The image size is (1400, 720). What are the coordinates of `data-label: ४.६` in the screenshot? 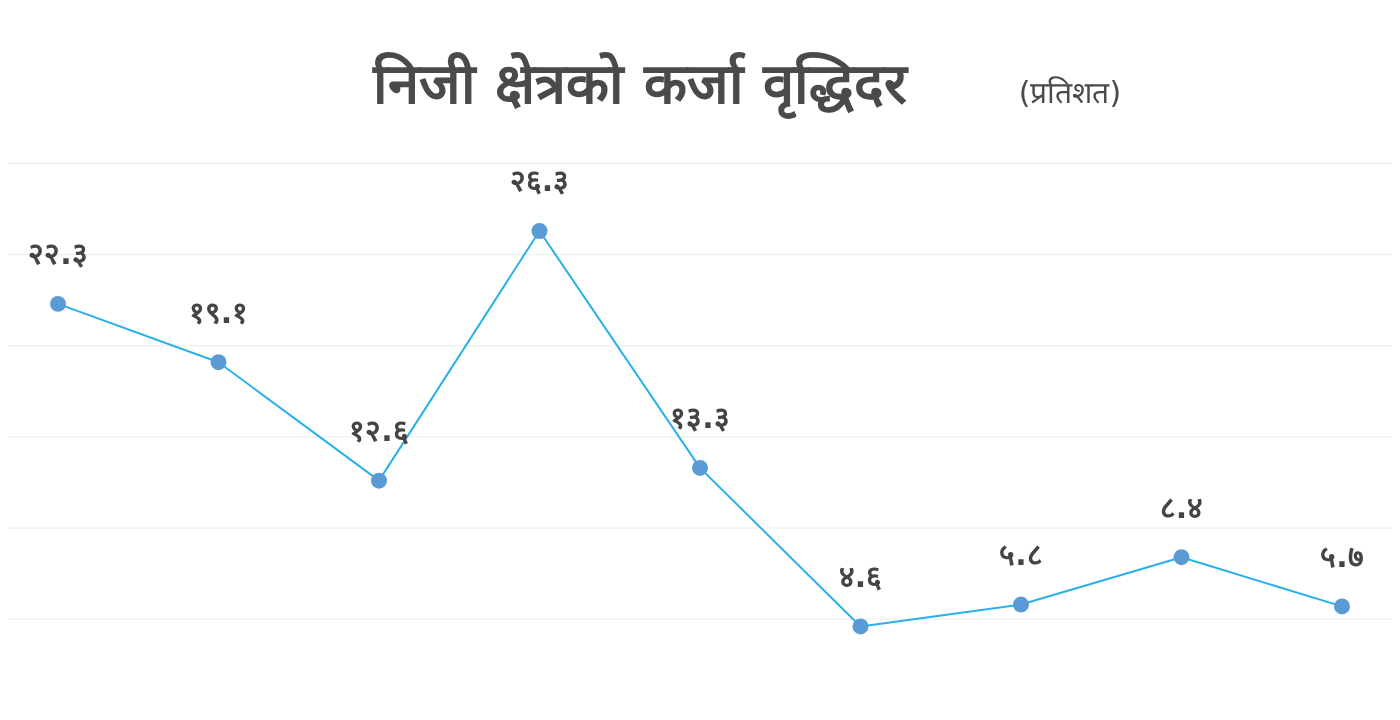 It's located at (860, 576).